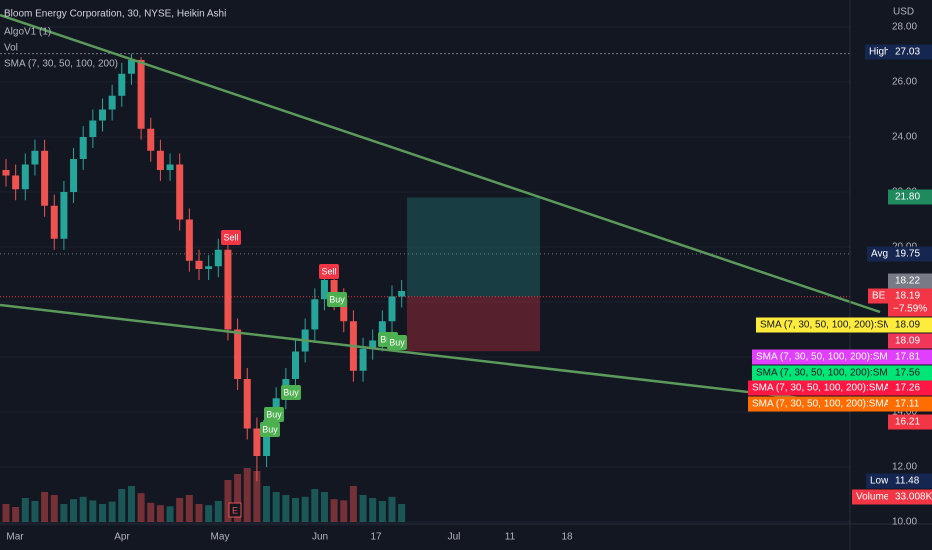 This screenshot has width=932, height=550. What do you see at coordinates (910, 309) in the screenshot?
I see `tag-change: −7.59%` at bounding box center [910, 309].